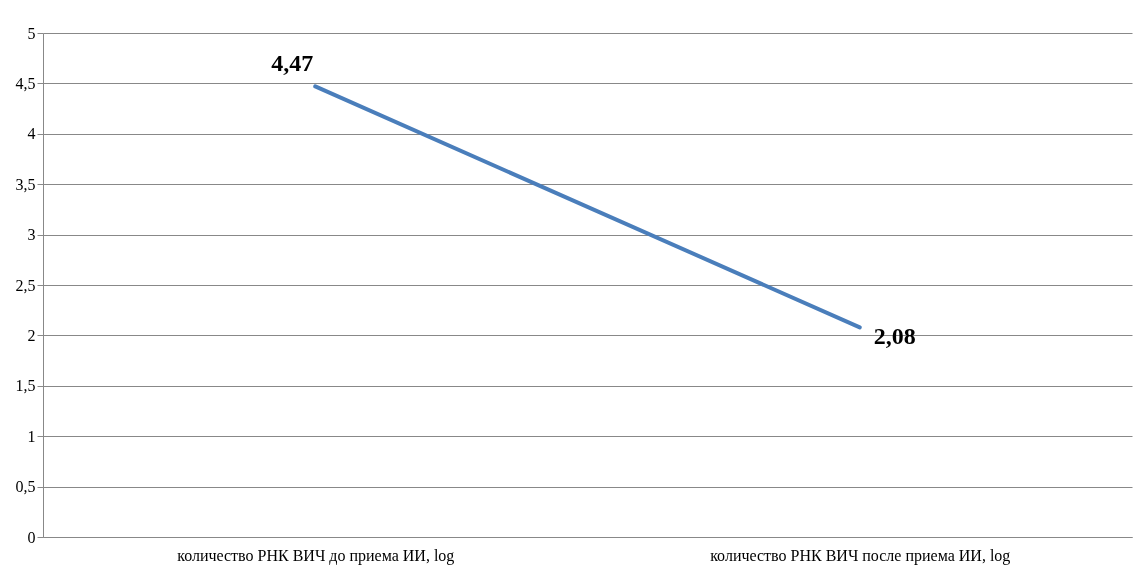 This screenshot has width=1147, height=578. What do you see at coordinates (860, 555) in the screenshot?
I see `x-tick-label: количество РНК ВИЧ после приема ИИ, log` at bounding box center [860, 555].